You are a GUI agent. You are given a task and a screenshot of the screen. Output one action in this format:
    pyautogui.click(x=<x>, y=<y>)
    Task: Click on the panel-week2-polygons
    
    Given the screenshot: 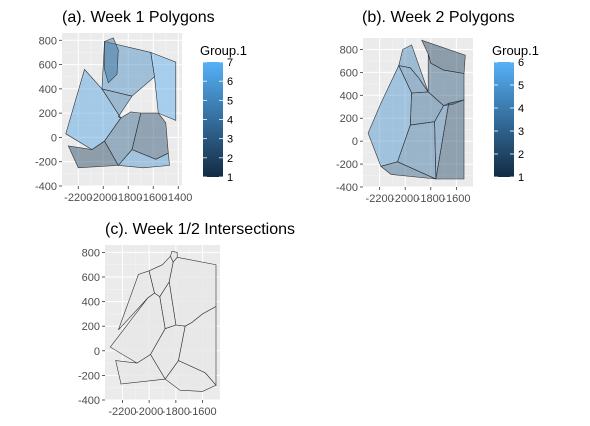 What is the action you would take?
    pyautogui.click(x=416, y=109)
    